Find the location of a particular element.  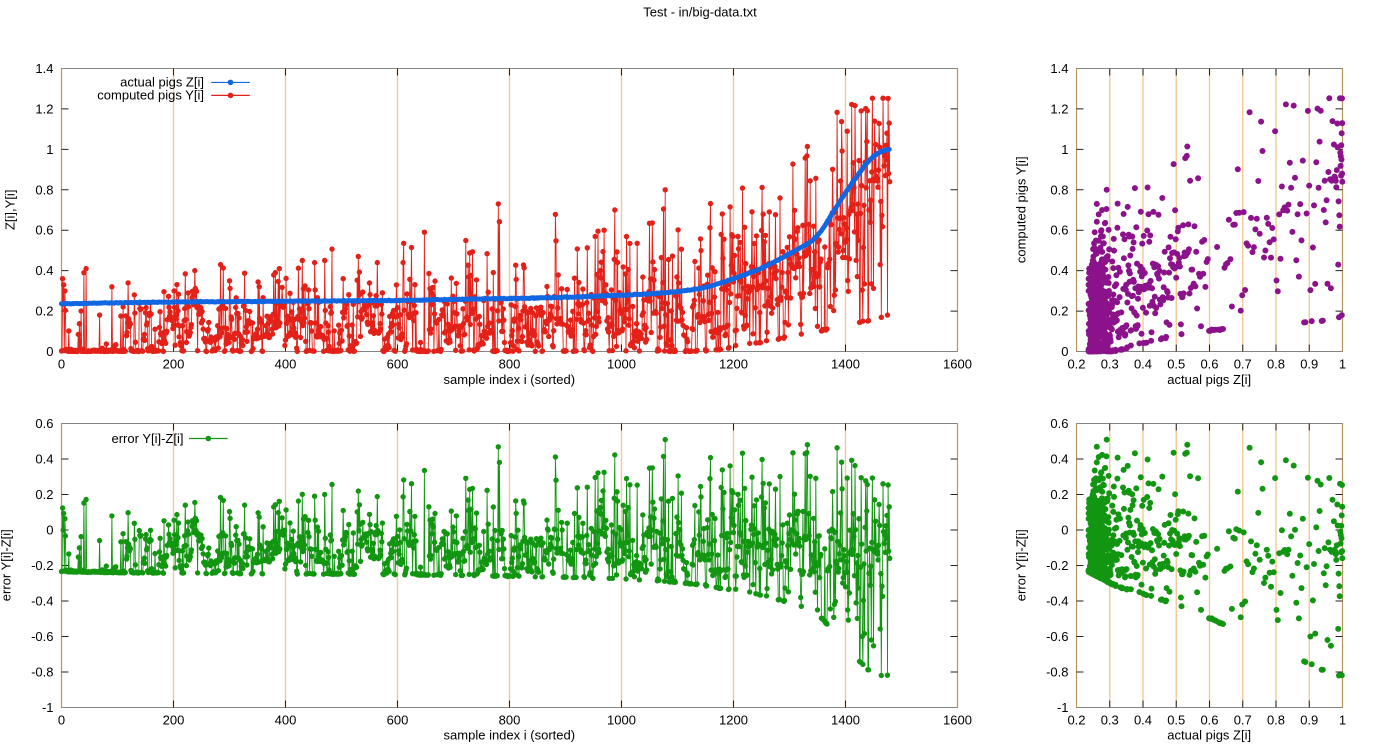

svg-text: Test - in/big-data.txt is located at coordinates (700, 12).